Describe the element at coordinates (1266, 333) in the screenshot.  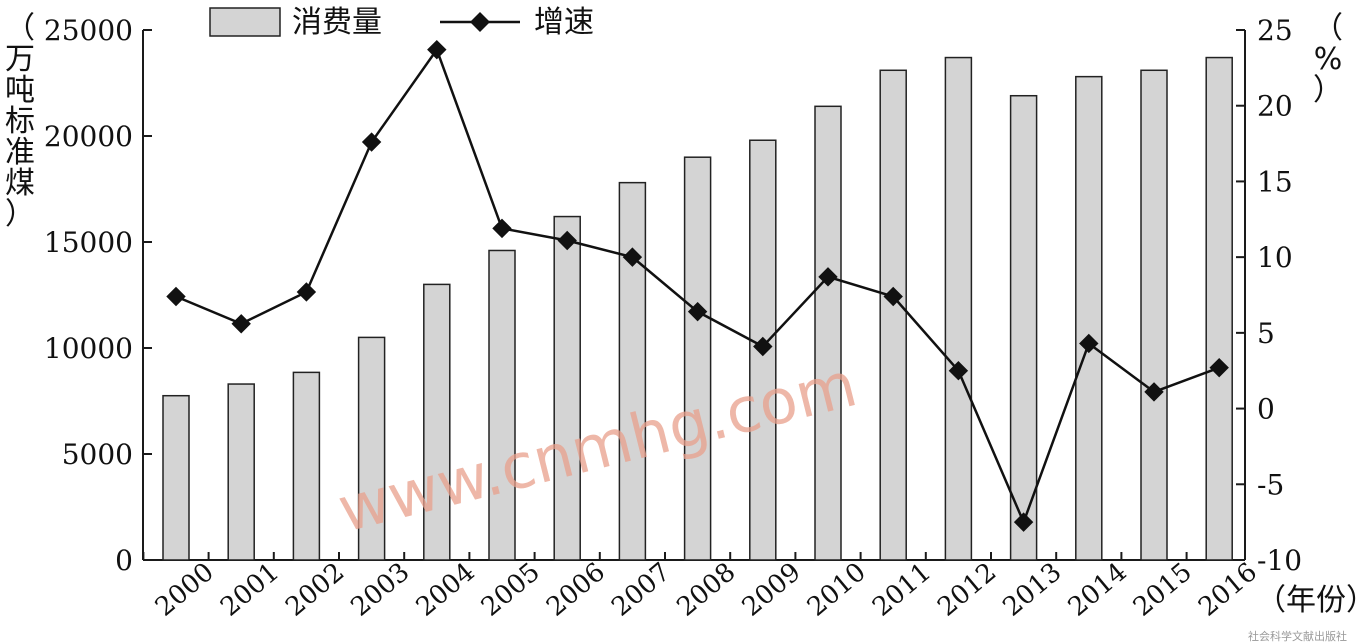
I see `right-tick-label-3: 5` at that location.